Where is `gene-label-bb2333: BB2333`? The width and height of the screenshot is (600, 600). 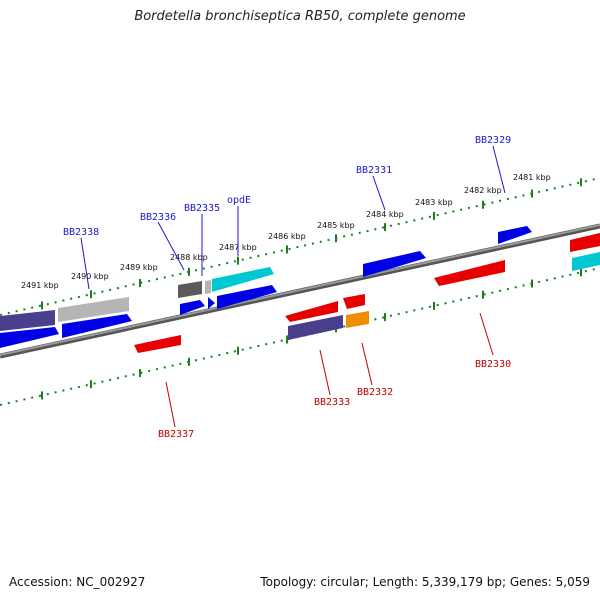 gene-label-bb2333: BB2333 is located at coordinates (332, 402).